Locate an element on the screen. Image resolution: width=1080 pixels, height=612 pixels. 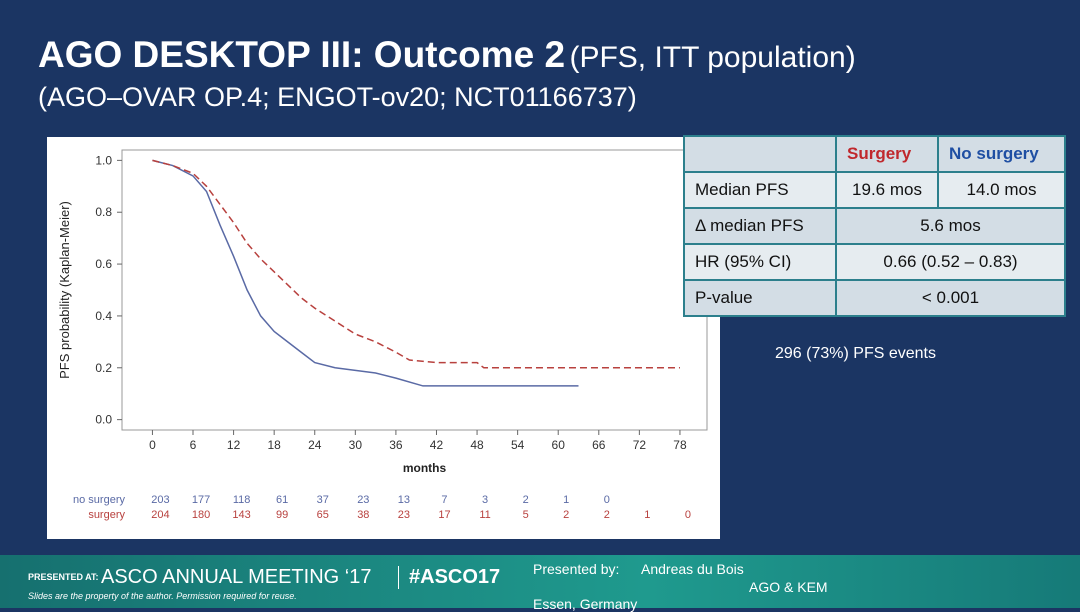
x-tick-label: 36 is located at coordinates (396, 445).